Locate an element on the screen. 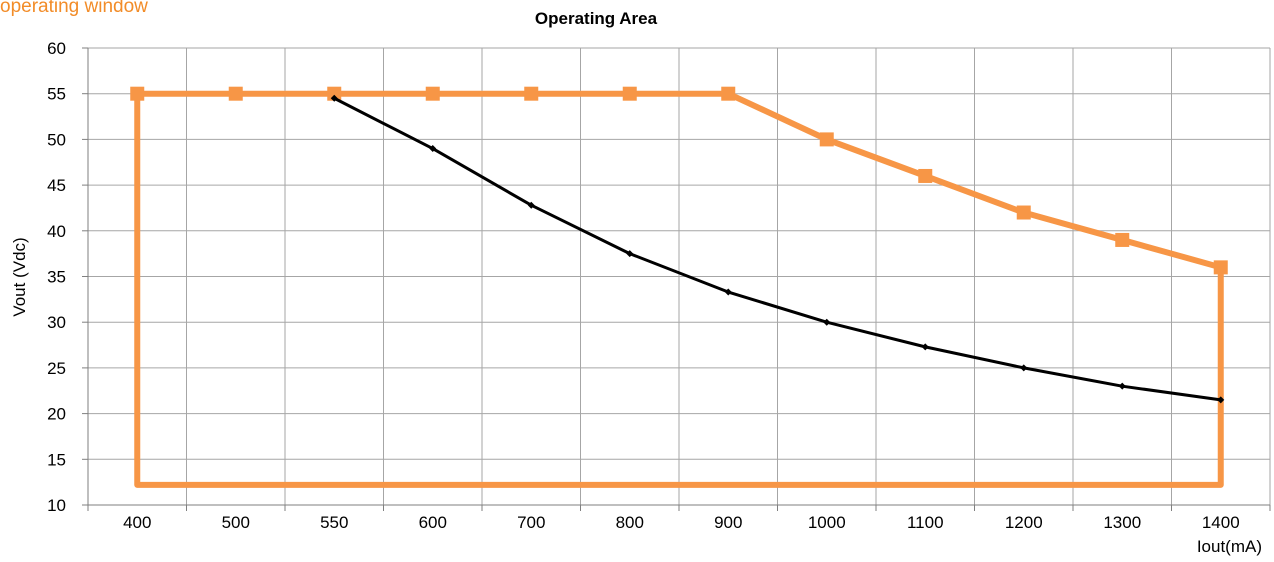  y-tick-label: 10 is located at coordinates (56, 505).